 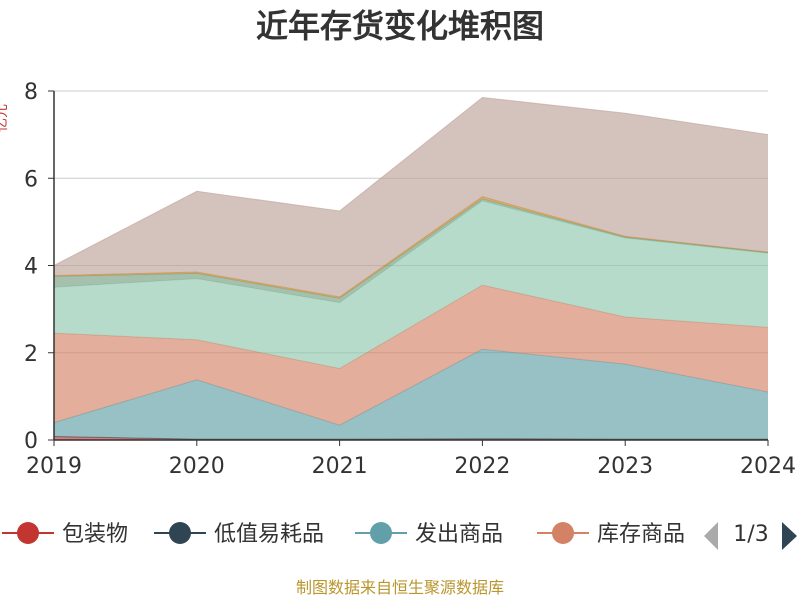 I want to click on legend-item: 低值易耗品, so click(x=239, y=534).